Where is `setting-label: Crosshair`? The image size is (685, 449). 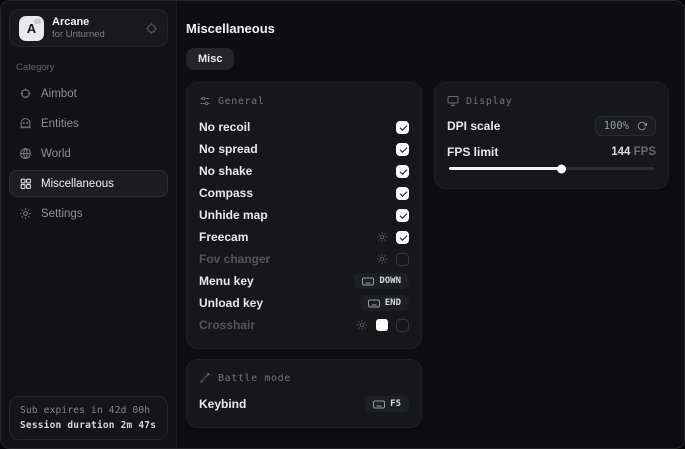
setting-label: Crosshair is located at coordinates (227, 325).